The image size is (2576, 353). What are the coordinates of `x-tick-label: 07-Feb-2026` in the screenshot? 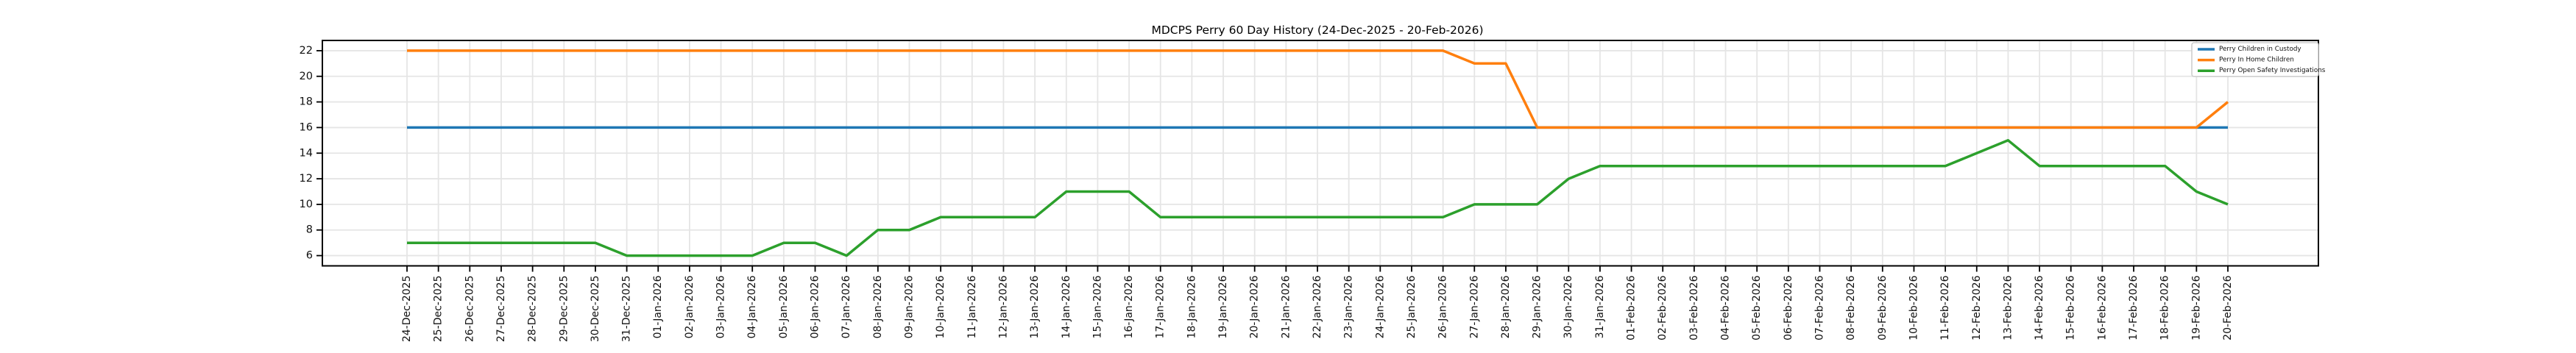 It's located at (1820, 307).